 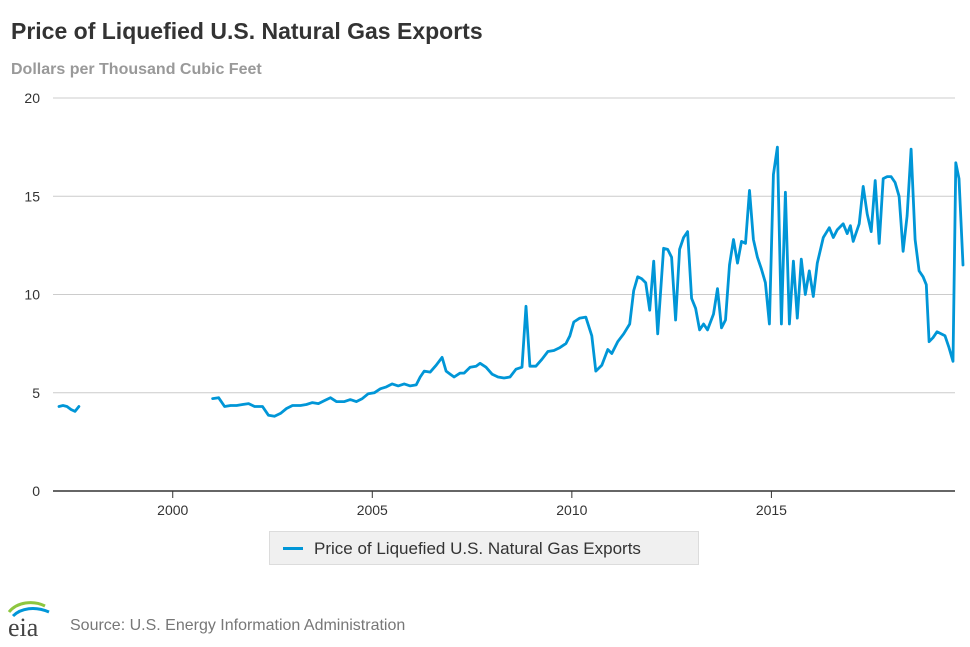 I want to click on y-axis: 0 5 10 15 20, so click(x=32, y=294).